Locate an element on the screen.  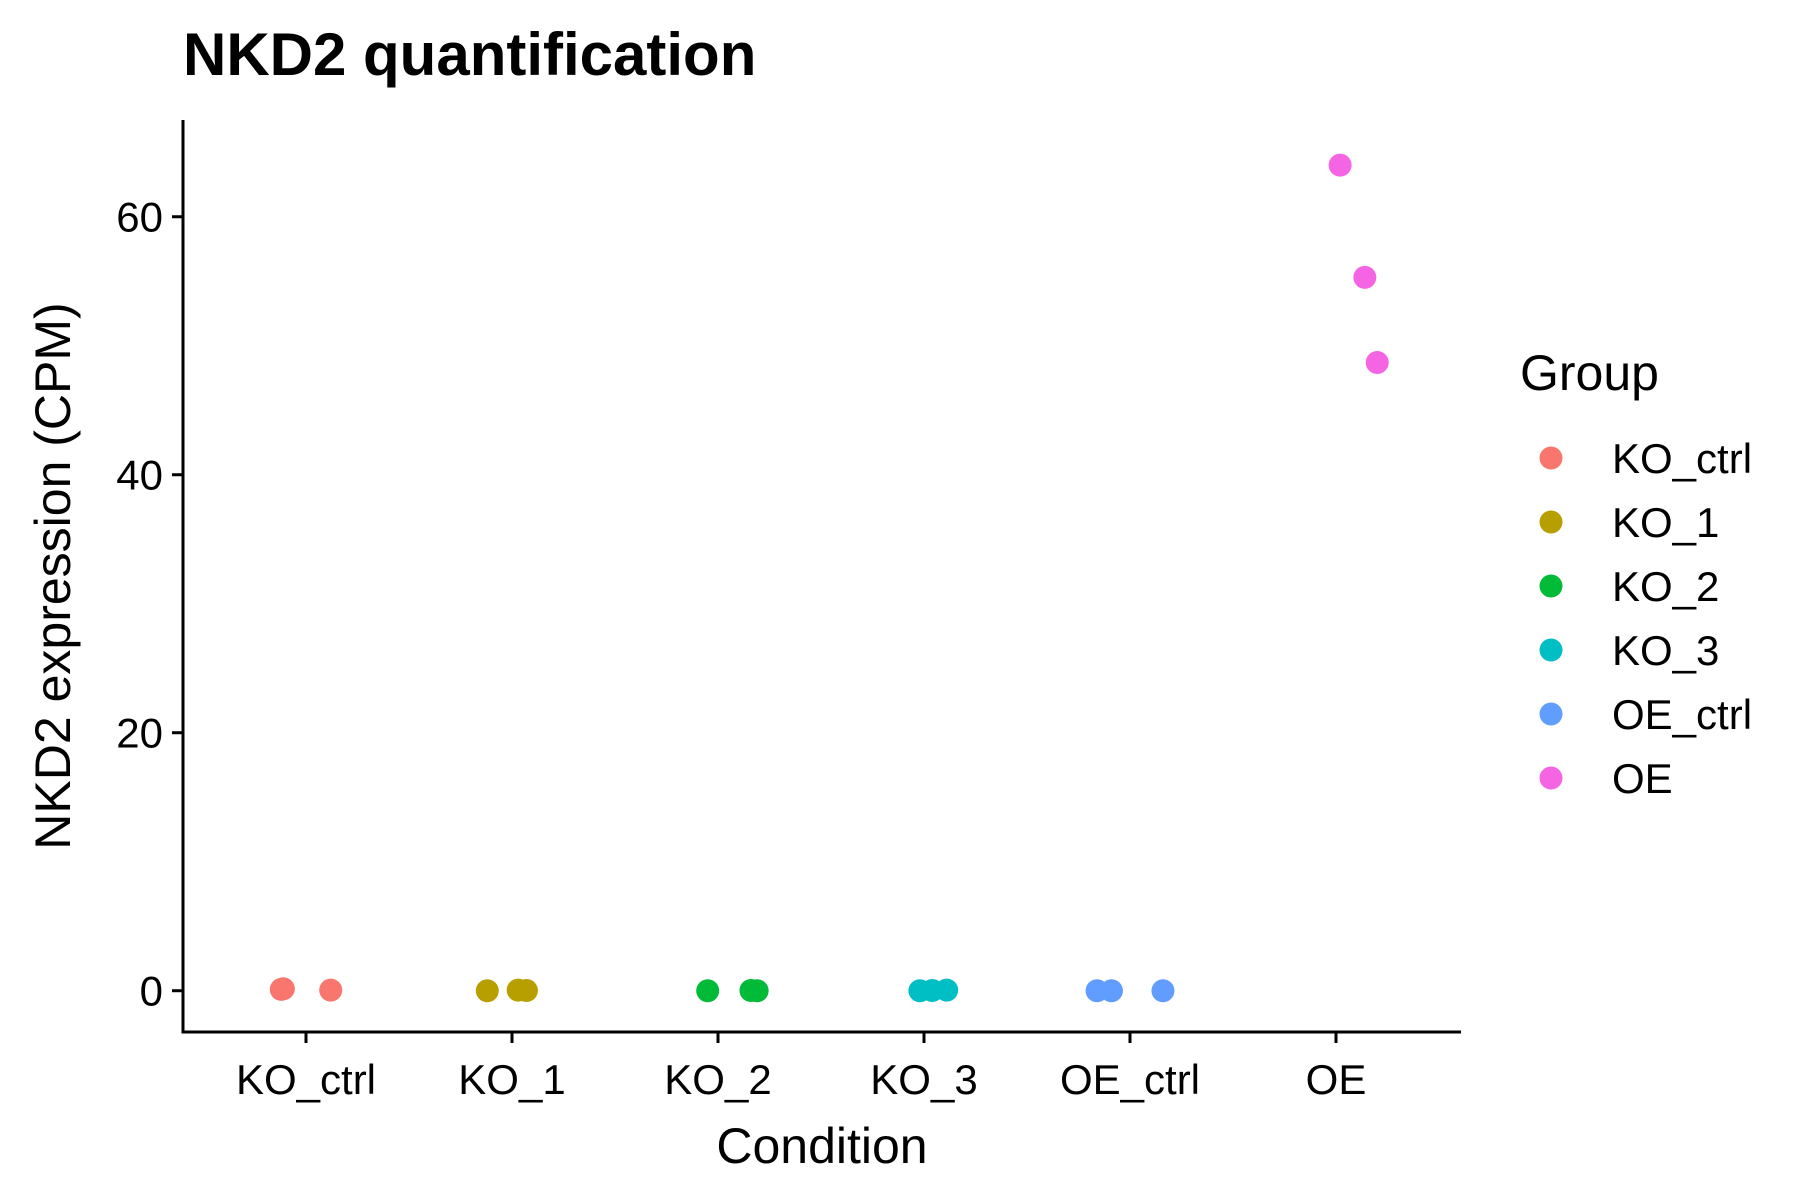
legend: Group KO_ctrl KO_1 KO_2 KO_3 OE_ctrl OE is located at coordinates (1636, 573).